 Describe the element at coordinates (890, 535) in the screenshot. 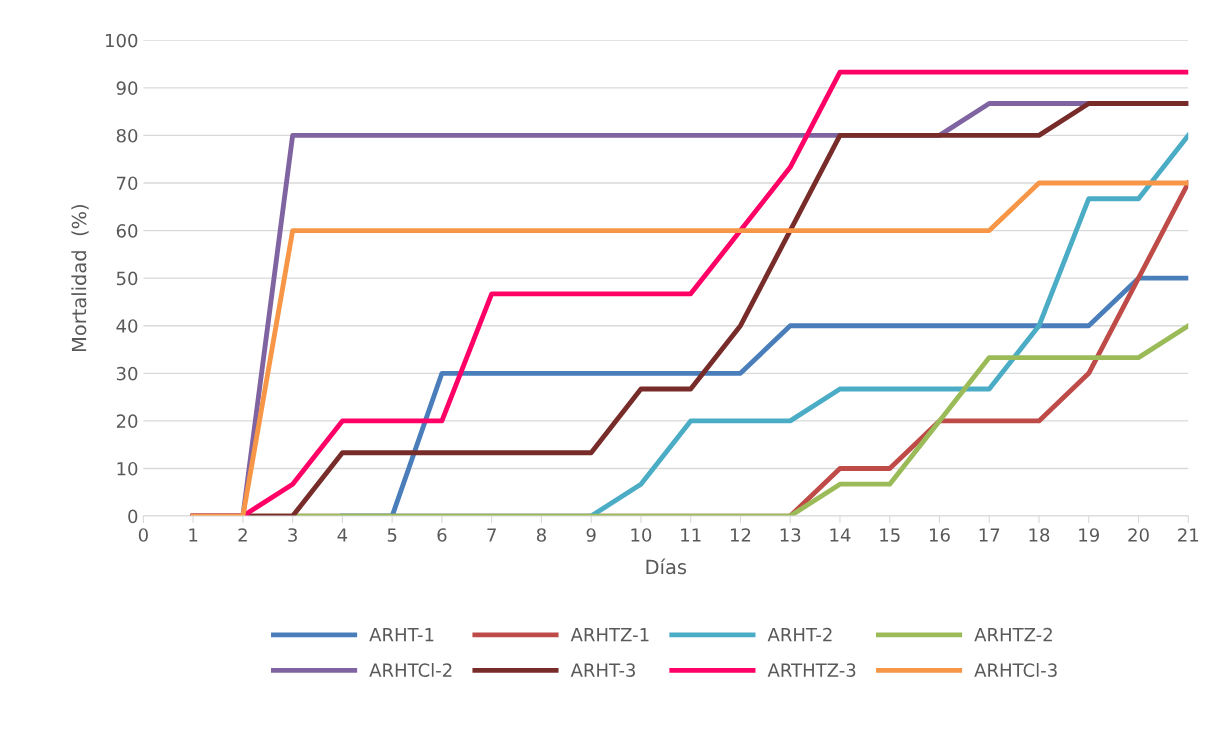

I see `x-tick-label: 15` at that location.